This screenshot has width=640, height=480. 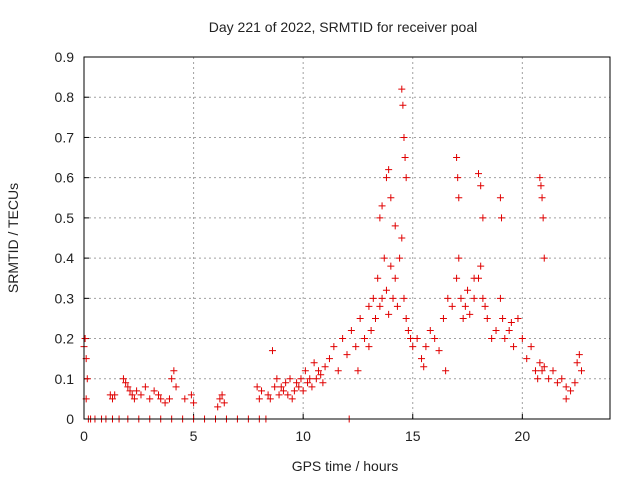 What do you see at coordinates (65, 137) in the screenshot?
I see `y-tick-label: 0.7` at bounding box center [65, 137].